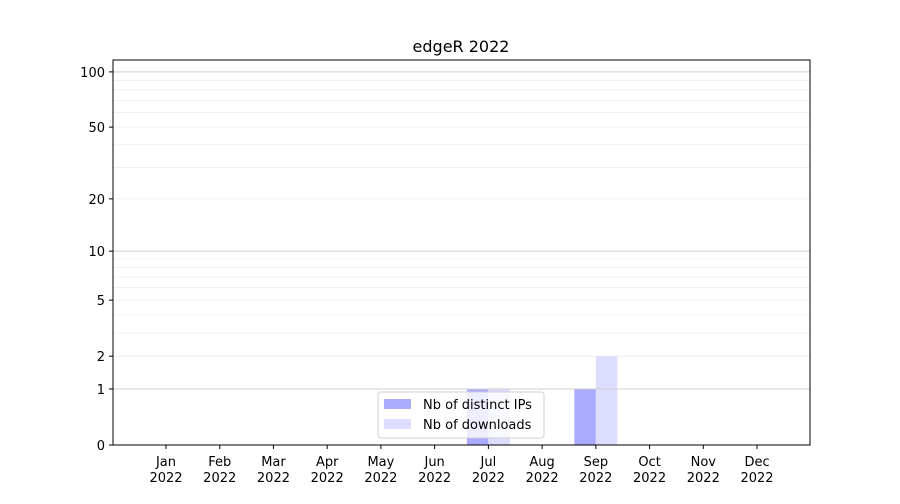 The width and height of the screenshot is (900, 504). What do you see at coordinates (165, 462) in the screenshot?
I see `x-tick-label: Jan` at bounding box center [165, 462].